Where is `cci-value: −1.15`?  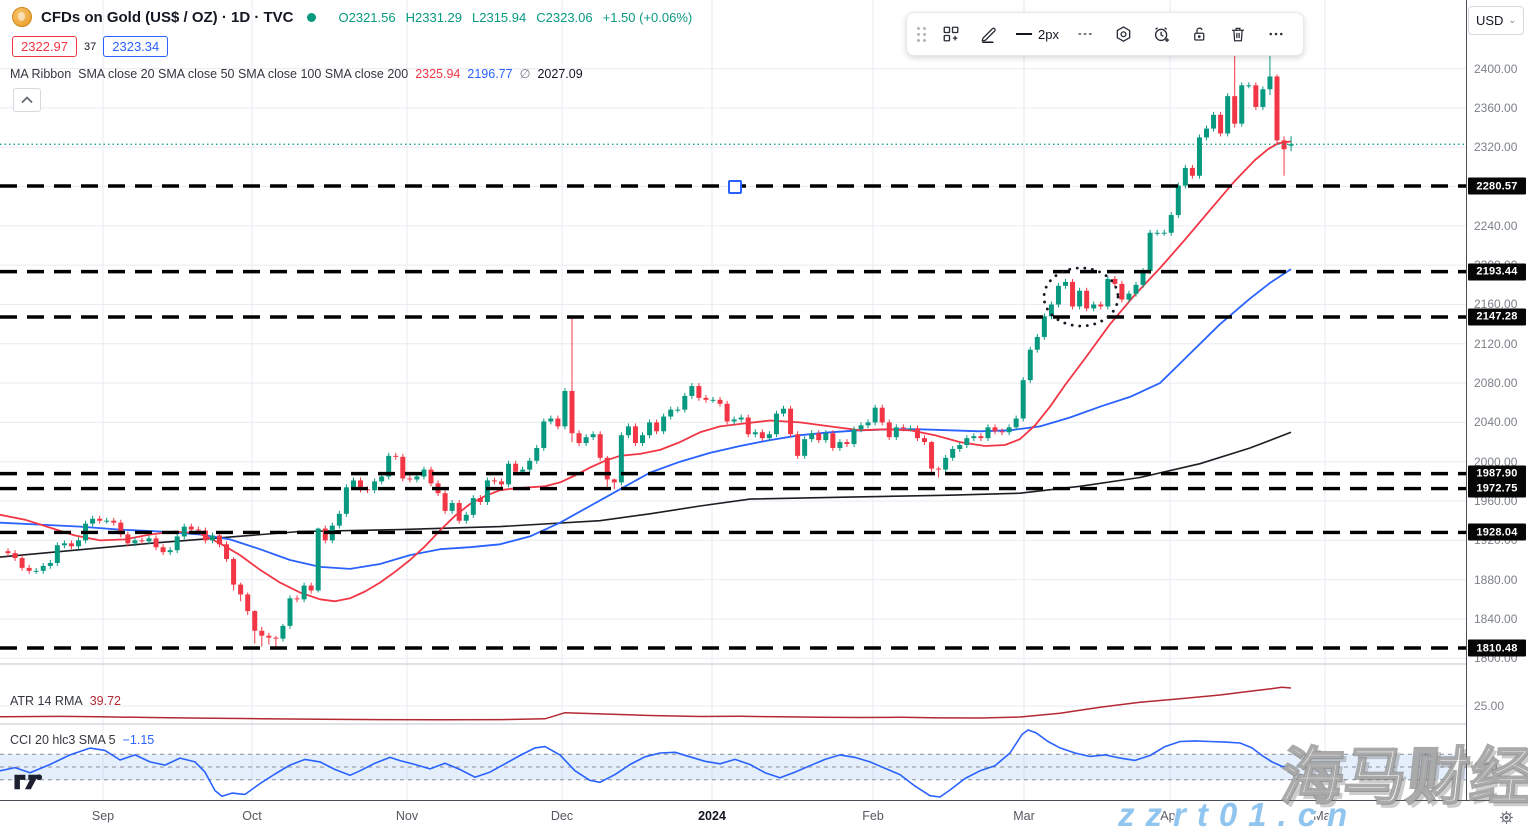
cci-value: −1.15 is located at coordinates (138, 740).